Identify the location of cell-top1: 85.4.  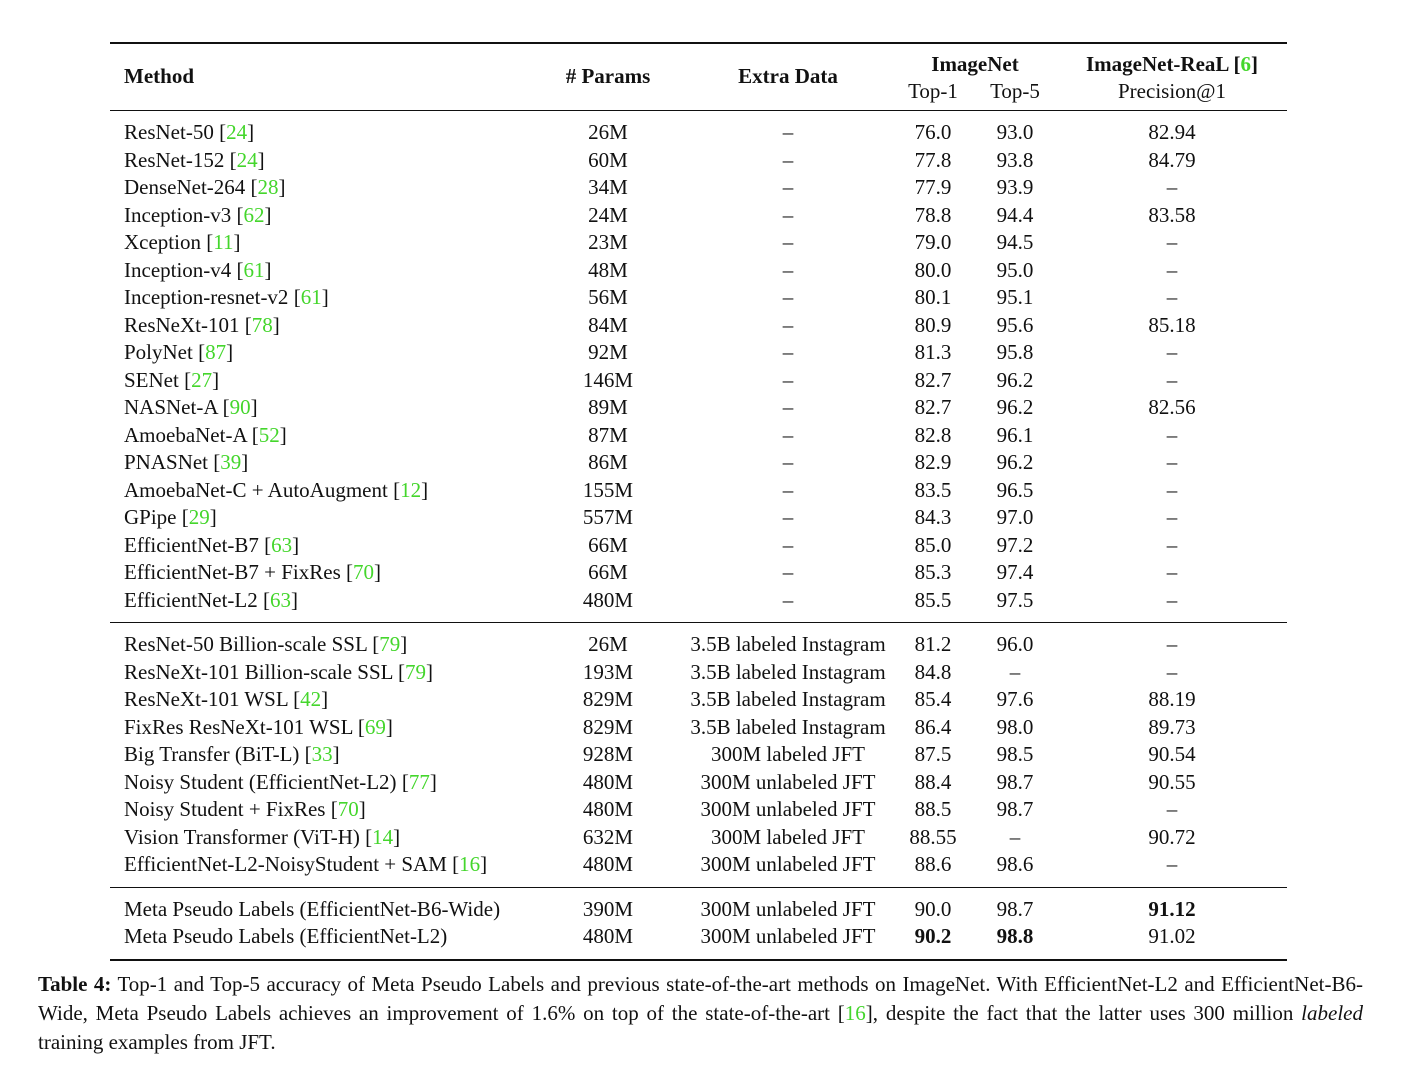
(933, 700).